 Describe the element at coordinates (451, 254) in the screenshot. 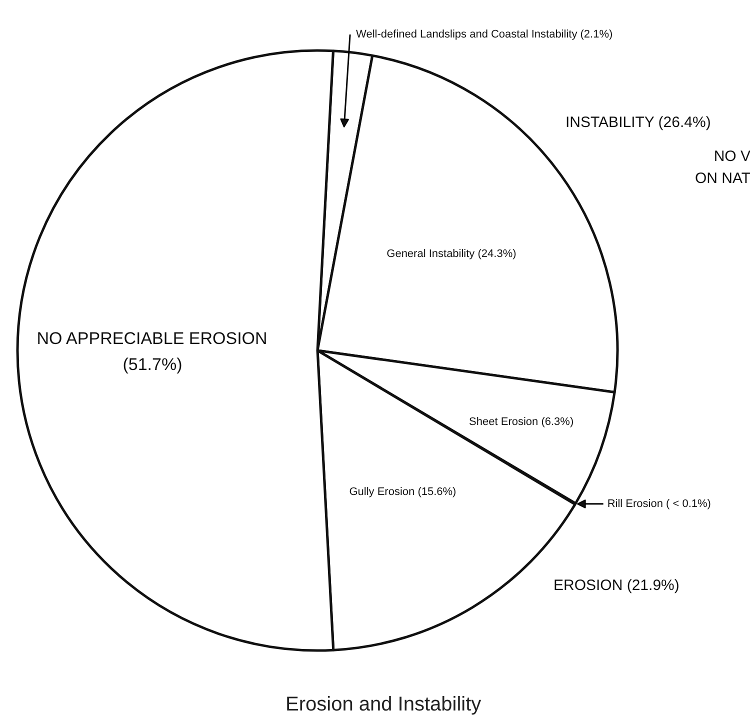

I see `slice-label: General Instability (24.3%)` at that location.